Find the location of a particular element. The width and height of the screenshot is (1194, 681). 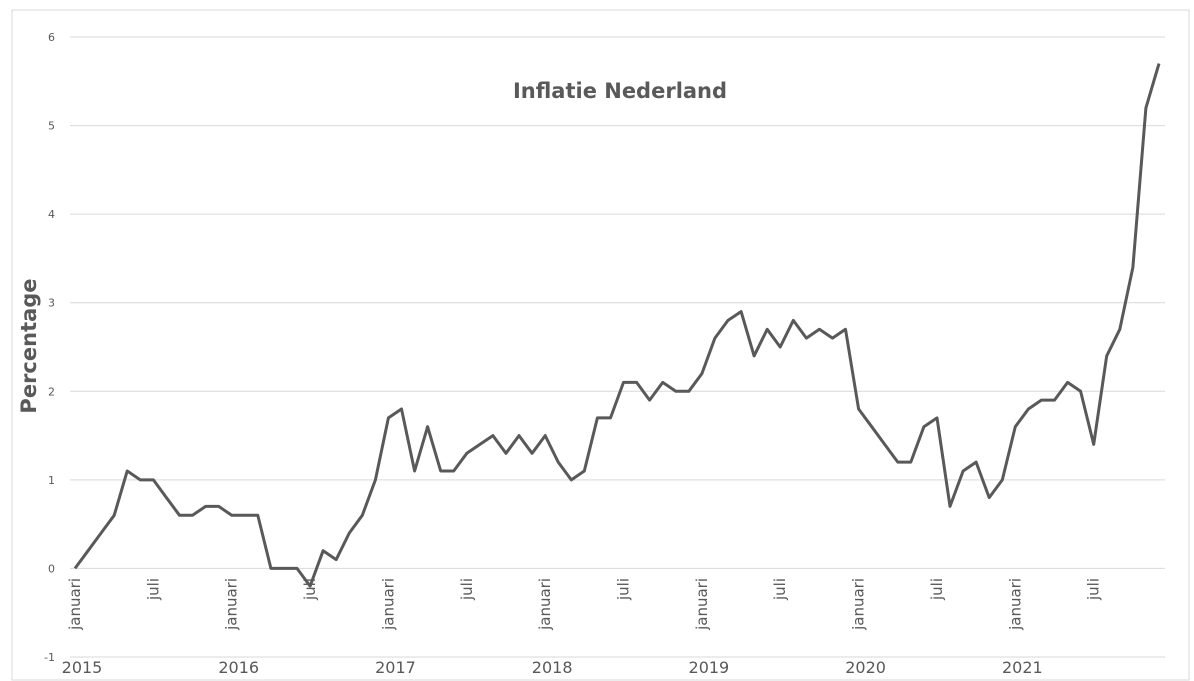

x-group-label: 2016 is located at coordinates (238, 667).